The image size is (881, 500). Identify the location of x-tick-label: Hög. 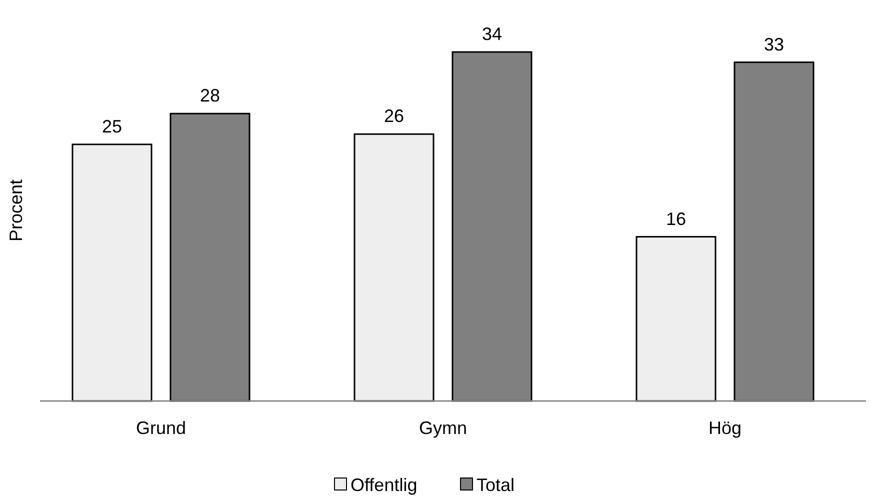
(725, 428).